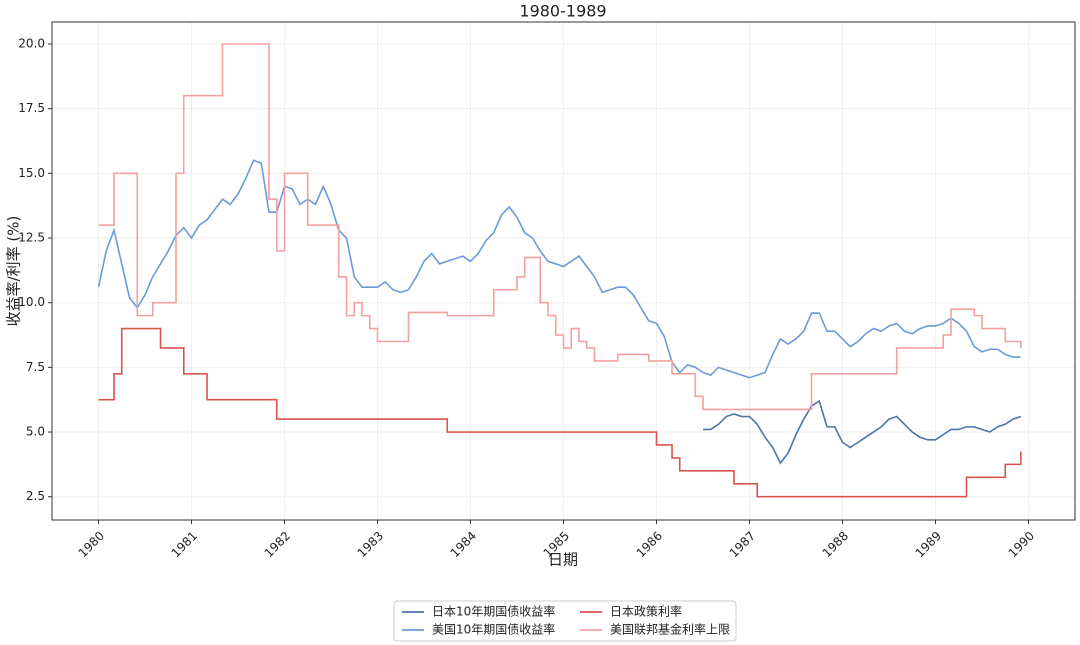  I want to click on x-tick-label: 1981, so click(184, 544).